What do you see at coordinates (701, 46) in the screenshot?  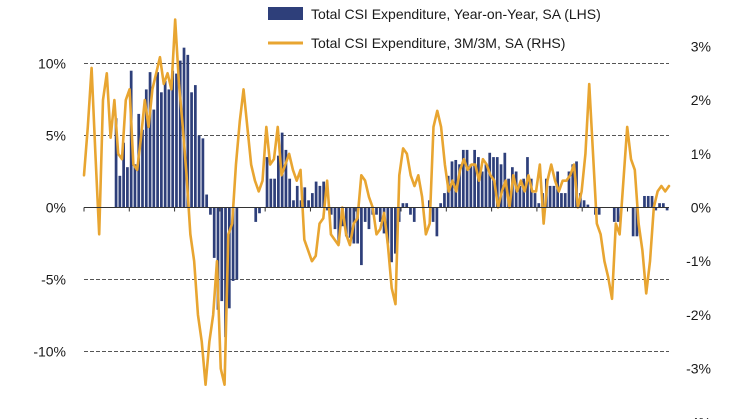 I see `y-right-tick-label: 3%` at bounding box center [701, 46].